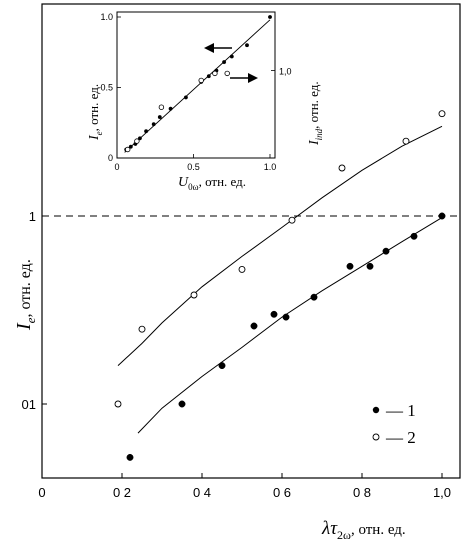  I want to click on main-y-axis-symbol: I, so click(24, 326).